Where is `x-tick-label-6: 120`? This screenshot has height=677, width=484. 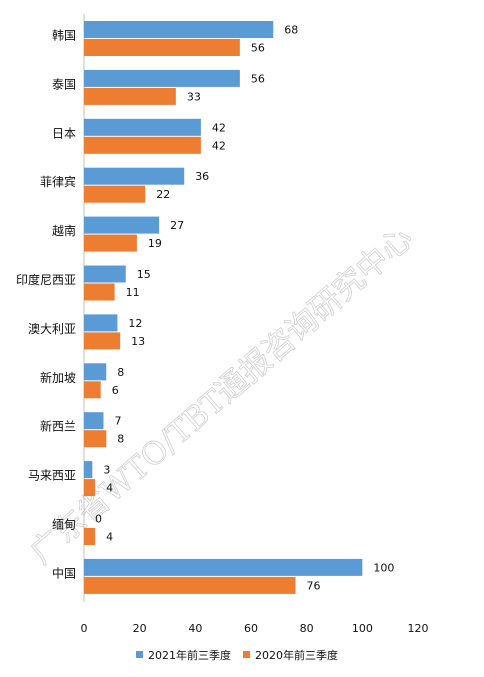 x-tick-label-6: 120 is located at coordinates (418, 628).